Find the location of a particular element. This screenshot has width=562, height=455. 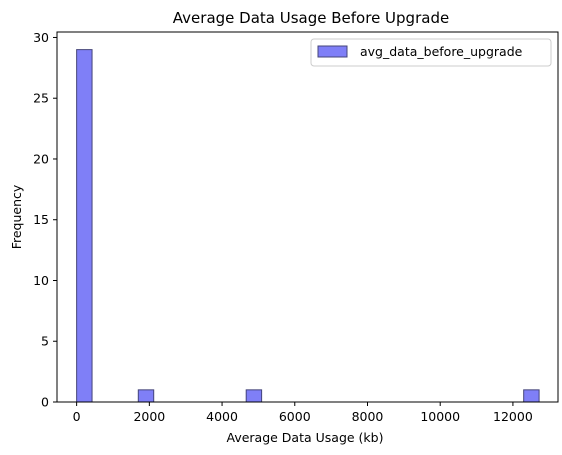

x-tick-label: 12000 is located at coordinates (513, 416).